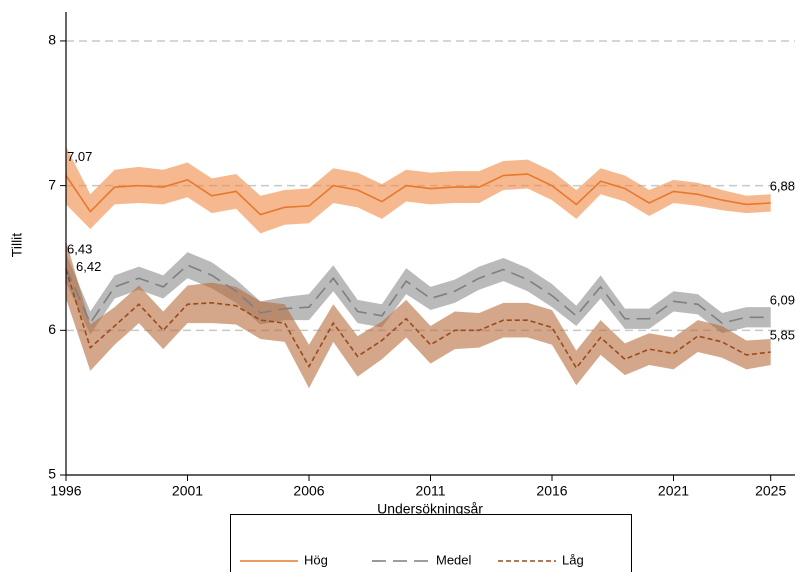 This screenshot has width=796, height=572. Describe the element at coordinates (65, 491) in the screenshot. I see `x-tick-label: 1996` at that location.